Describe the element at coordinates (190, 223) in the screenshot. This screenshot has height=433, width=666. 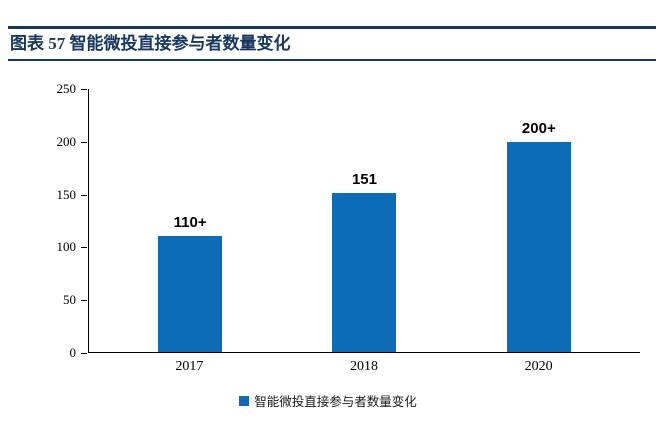
I see `bar-value-label: 110+` at that location.